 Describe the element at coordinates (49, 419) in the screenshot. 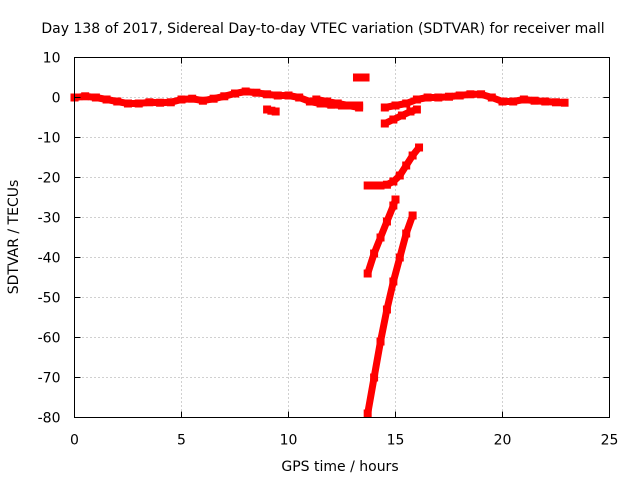

I see `y-tick-label: -80` at that location.